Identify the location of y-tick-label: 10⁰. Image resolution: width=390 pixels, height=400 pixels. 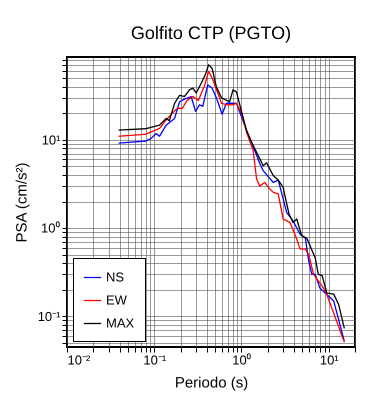
(50, 228).